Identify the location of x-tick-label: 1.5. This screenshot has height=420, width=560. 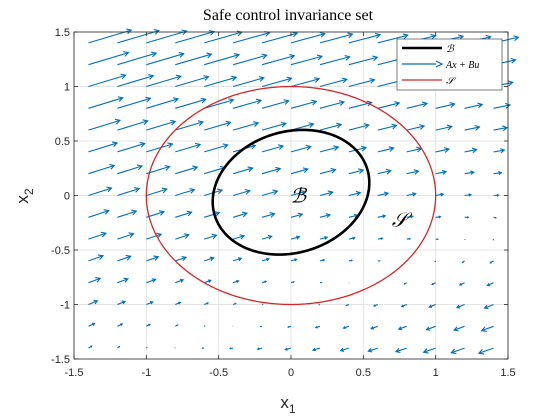
(507, 373).